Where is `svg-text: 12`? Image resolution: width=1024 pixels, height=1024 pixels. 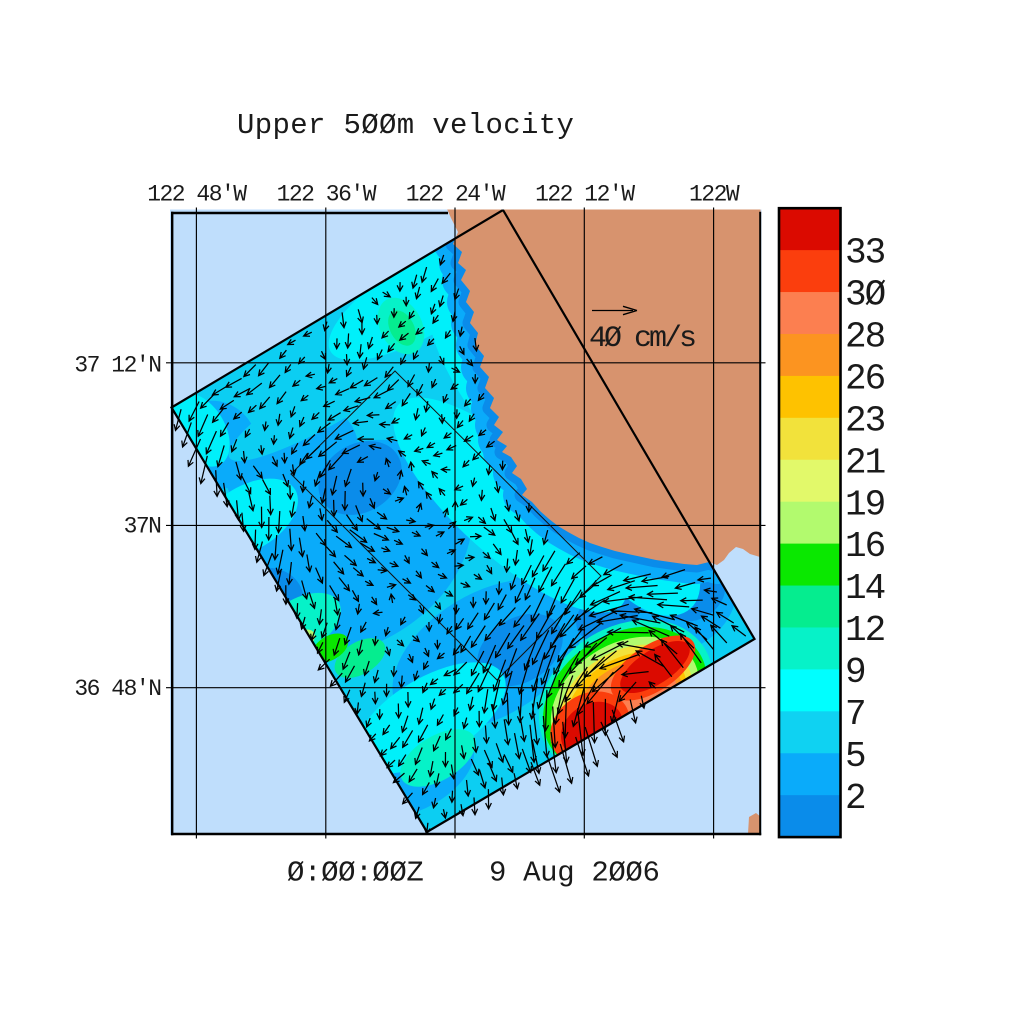 svg-text: 12 is located at coordinates (865, 630).